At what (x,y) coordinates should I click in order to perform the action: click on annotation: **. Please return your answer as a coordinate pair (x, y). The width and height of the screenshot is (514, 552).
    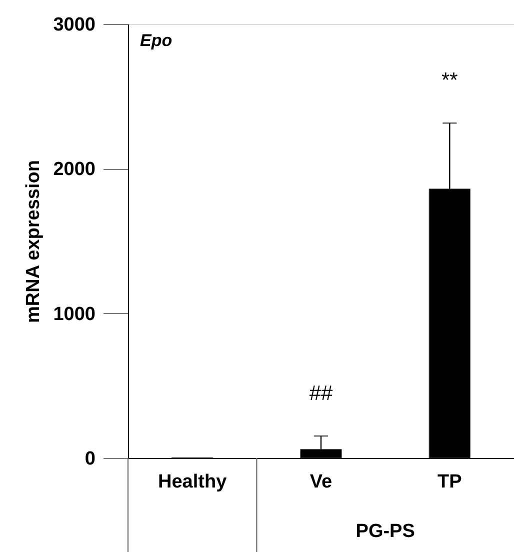
    Looking at the image, I should click on (449, 80).